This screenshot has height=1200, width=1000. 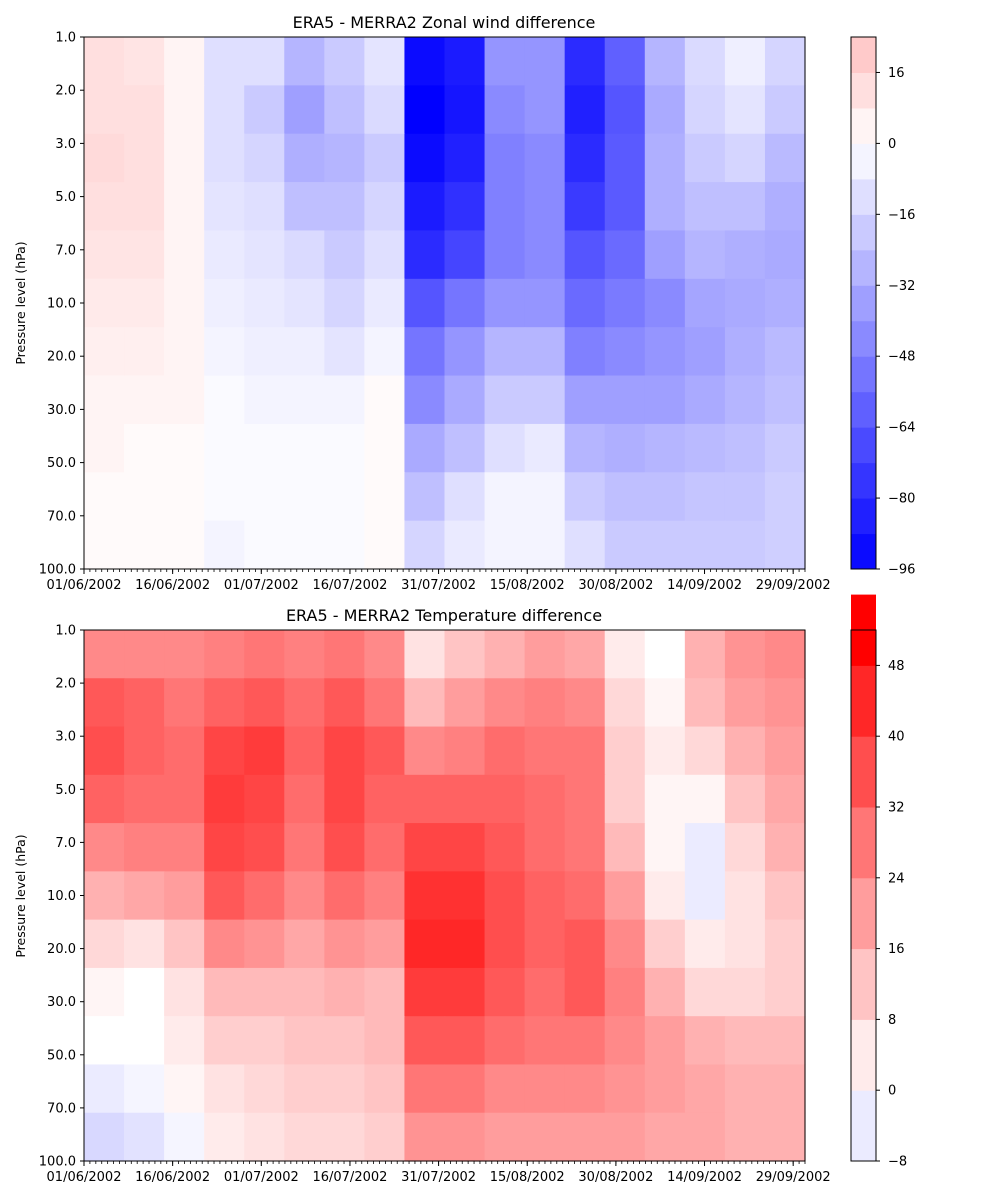 I want to click on y-tick-label: 100.0, so click(x=57, y=1162).